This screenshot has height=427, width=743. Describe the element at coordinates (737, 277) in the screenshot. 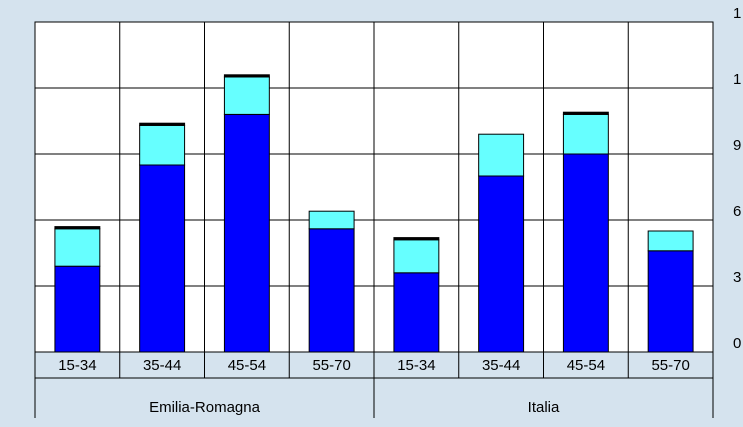

I see `y-tick-label: 3` at that location.